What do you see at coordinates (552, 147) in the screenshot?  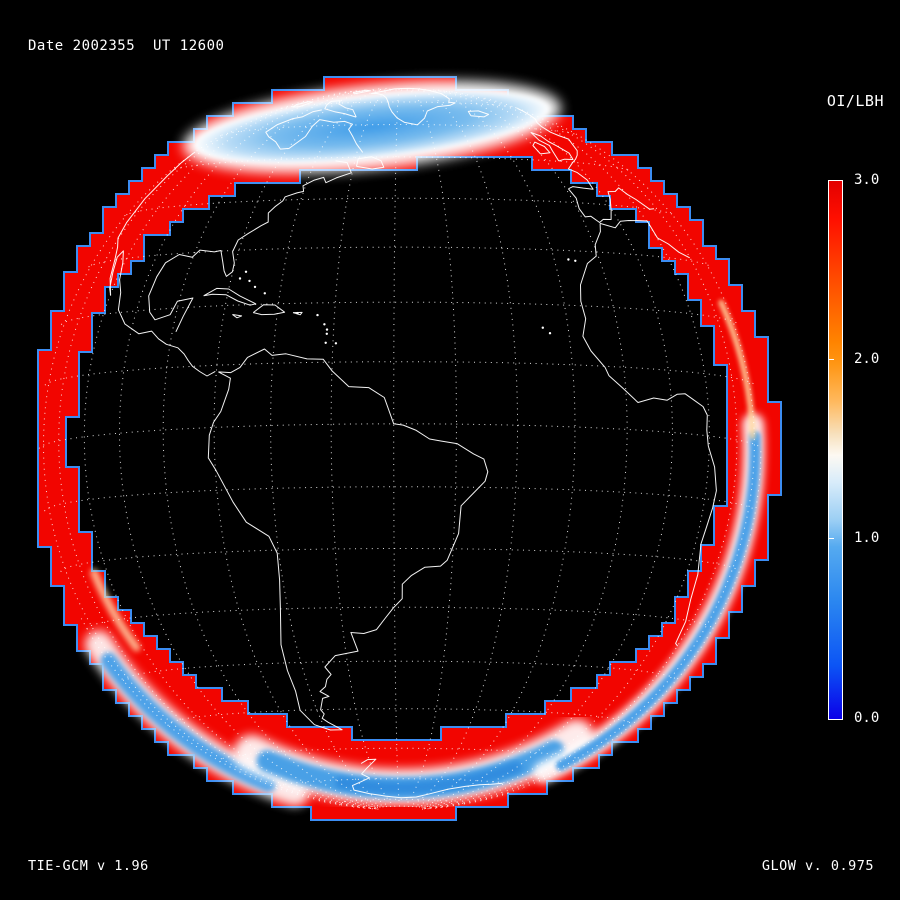 I see `coastline-uk` at bounding box center [552, 147].